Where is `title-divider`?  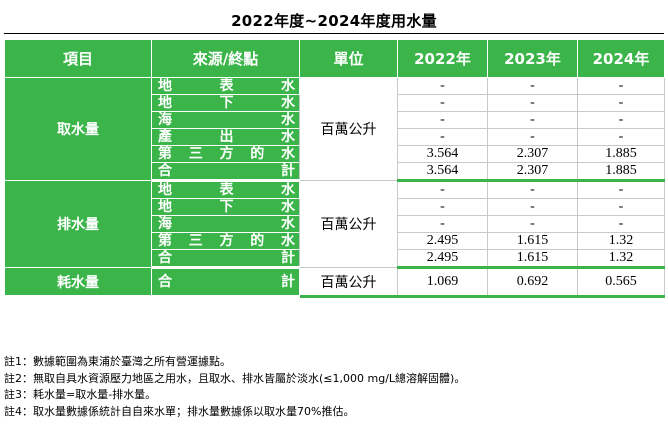
title-divider is located at coordinates (334, 33).